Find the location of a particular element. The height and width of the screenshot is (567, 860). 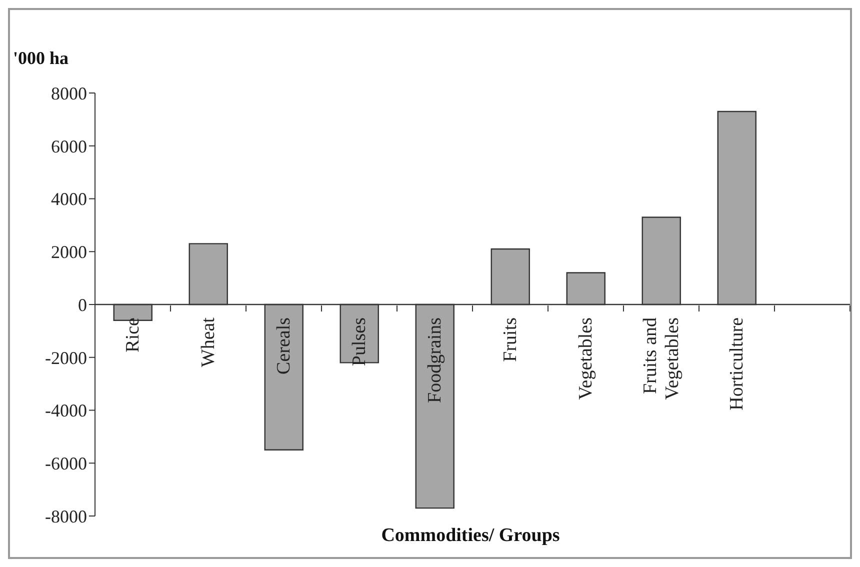

y-tick-label: 8000 is located at coordinates (69, 93).